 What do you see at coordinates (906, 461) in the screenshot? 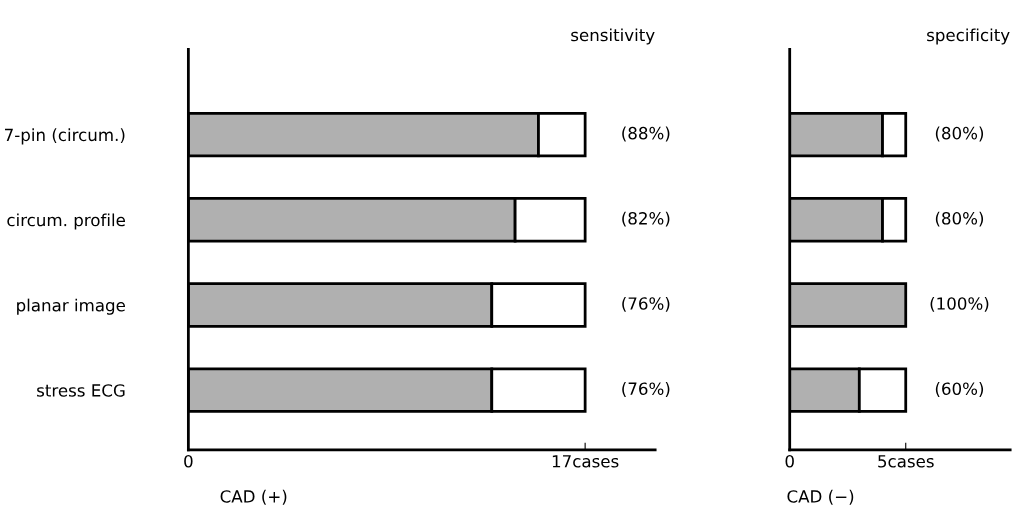
I see `x-tick-label: 5cases` at bounding box center [906, 461].